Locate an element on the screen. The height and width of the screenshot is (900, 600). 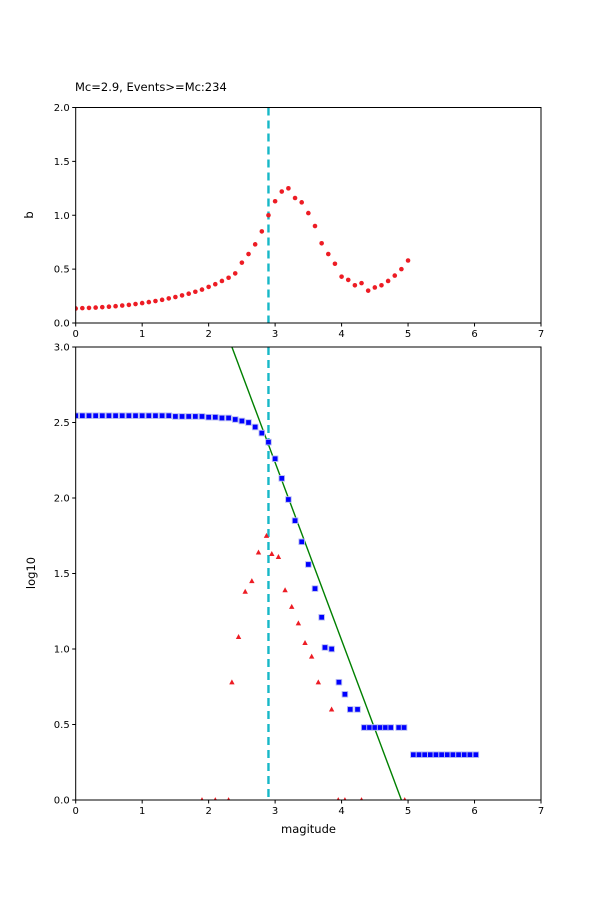
y-tick-label: 2.5 is located at coordinates (62, 423).